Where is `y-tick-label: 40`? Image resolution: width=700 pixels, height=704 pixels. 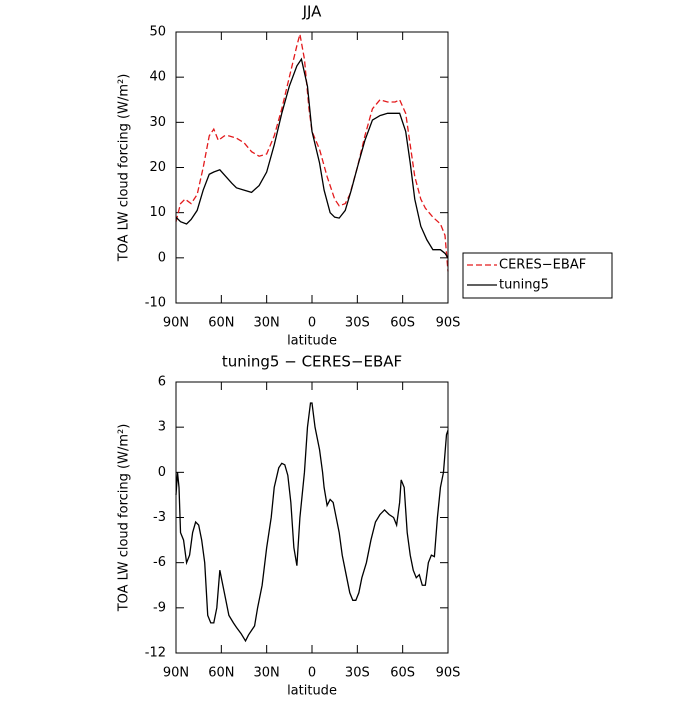 y-tick-label: 40 is located at coordinates (157, 77).